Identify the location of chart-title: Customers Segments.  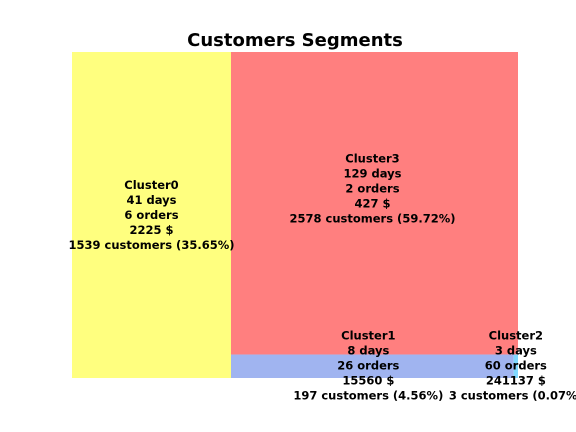
(295, 40).